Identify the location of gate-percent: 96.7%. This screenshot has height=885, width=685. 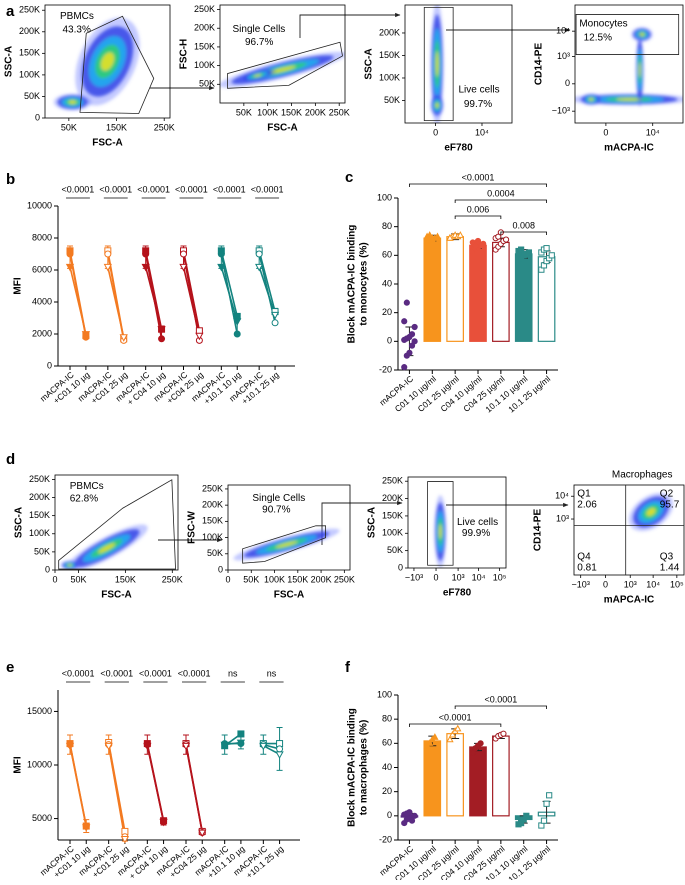
(259, 42).